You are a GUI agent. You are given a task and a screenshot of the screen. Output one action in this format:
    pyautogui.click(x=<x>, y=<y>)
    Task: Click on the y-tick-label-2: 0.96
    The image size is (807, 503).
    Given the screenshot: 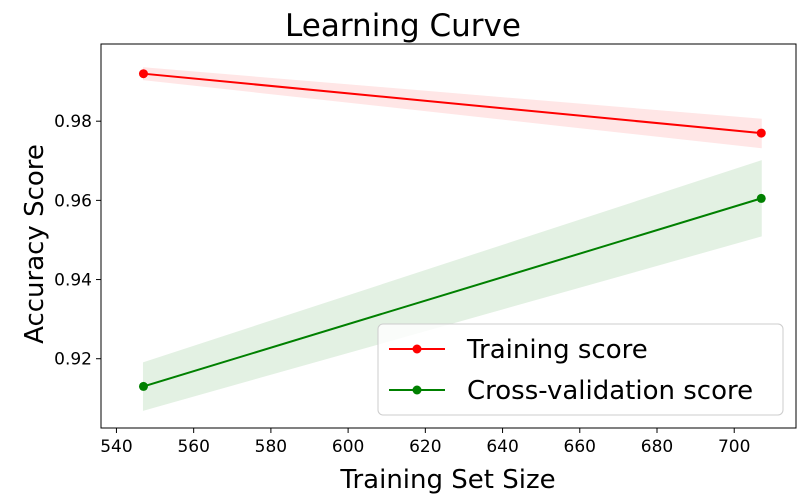 What is the action you would take?
    pyautogui.click(x=73, y=201)
    